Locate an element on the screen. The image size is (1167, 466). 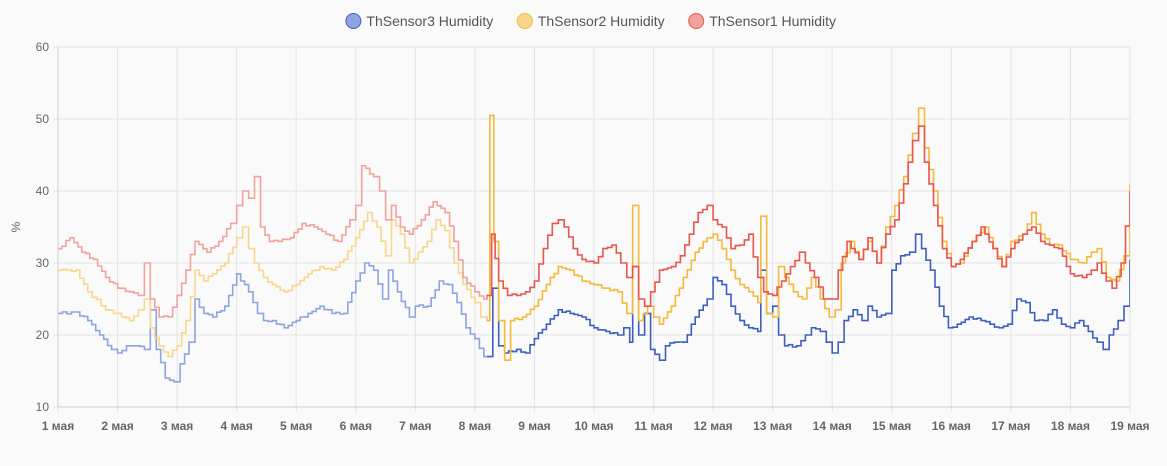
x-tick-label: 12 мая is located at coordinates (713, 426).